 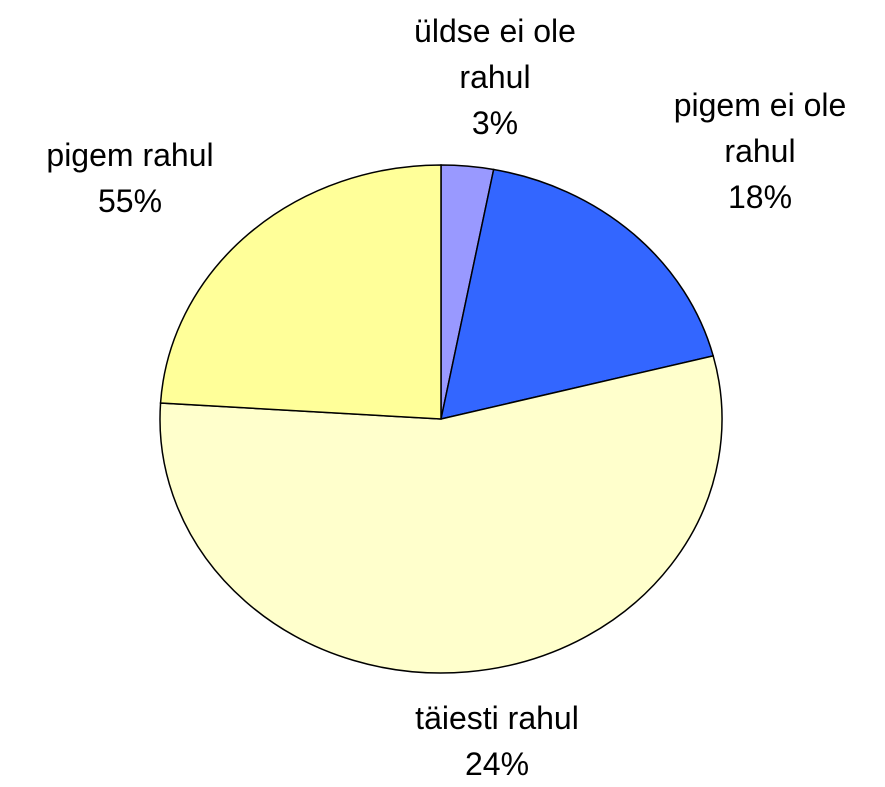 I want to click on category-name: täiesti rahul, so click(x=497, y=718).